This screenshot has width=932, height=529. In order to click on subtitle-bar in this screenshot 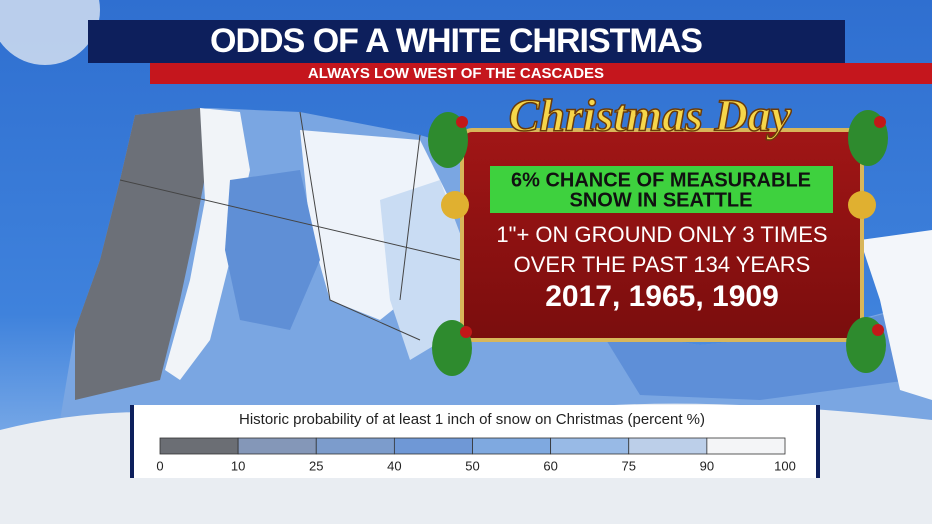, I will do `click(541, 73)`.